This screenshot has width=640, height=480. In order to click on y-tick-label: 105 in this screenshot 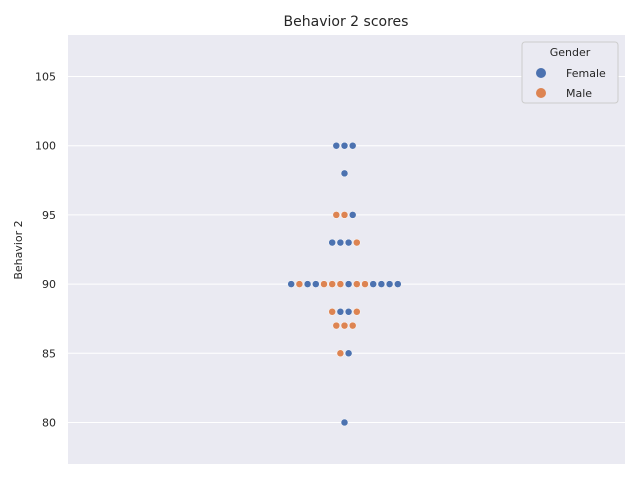, I will do `click(45, 77)`.